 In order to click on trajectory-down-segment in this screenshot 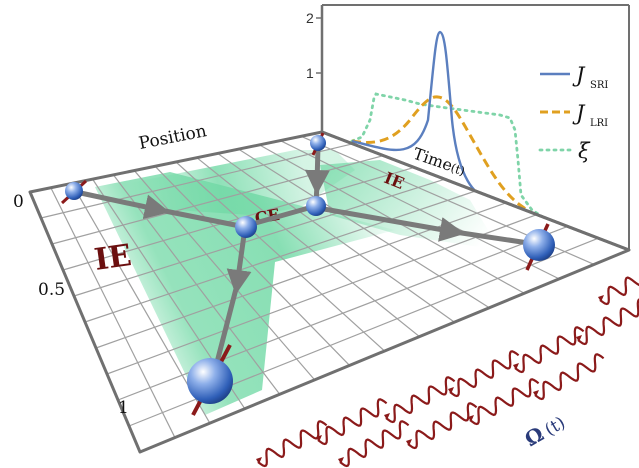, I will do `click(226, 327)`.